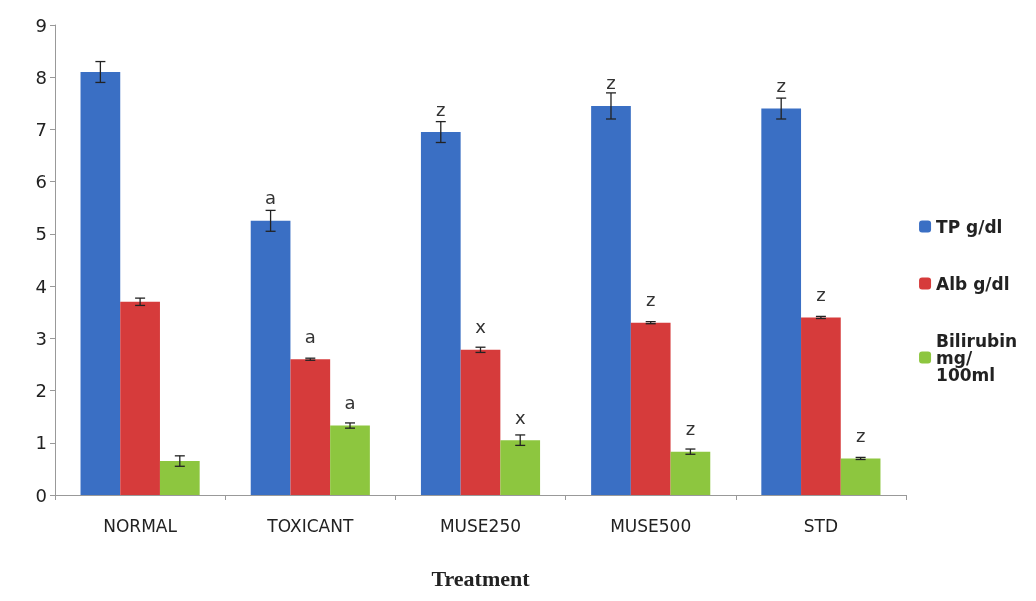 This screenshot has height=601, width=1036. What do you see at coordinates (41, 391) in the screenshot?
I see `y-tick-label: 2` at bounding box center [41, 391].